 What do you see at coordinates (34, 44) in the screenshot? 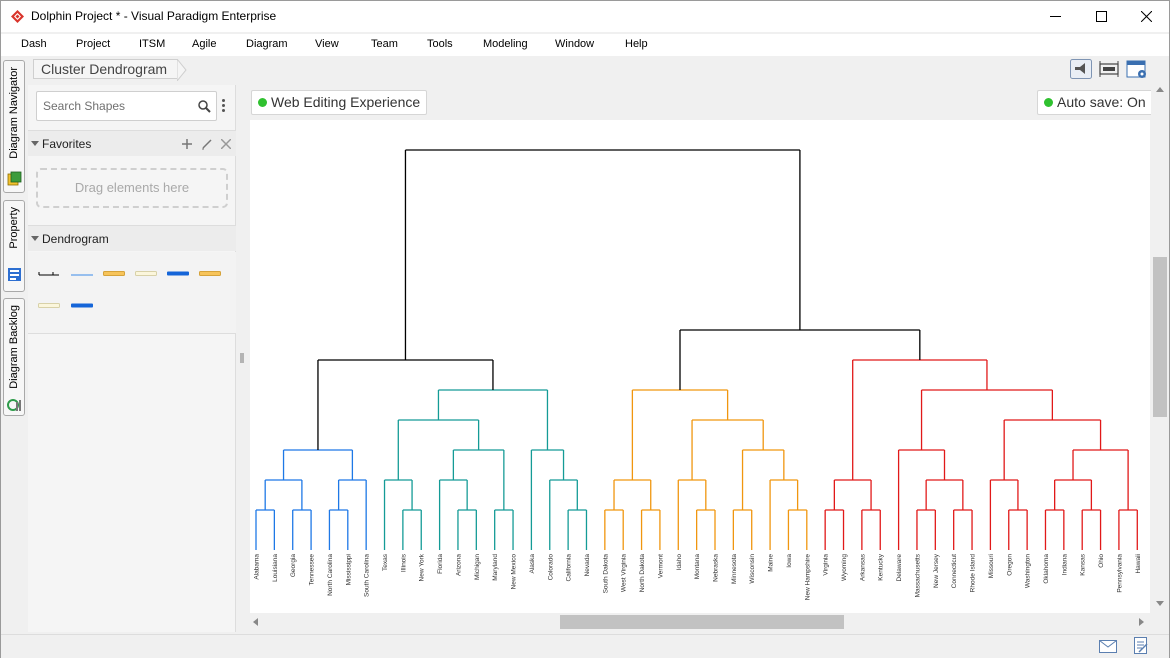
I see `menu-dash: Dash` at bounding box center [34, 44].